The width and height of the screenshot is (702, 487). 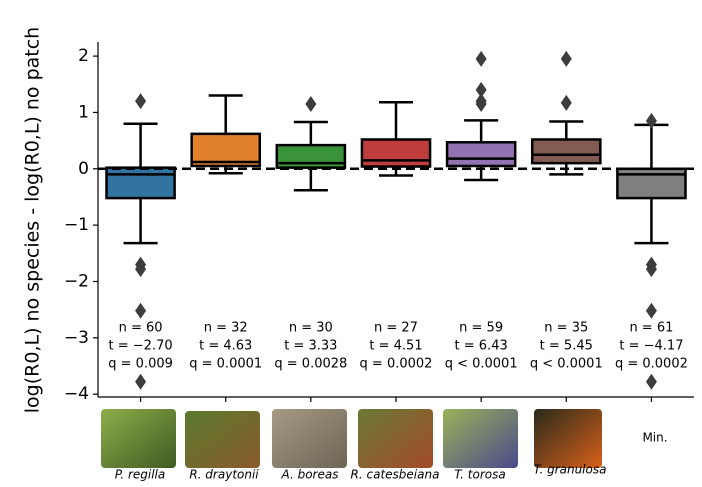 I want to click on species-label: Min., so click(x=654, y=438).